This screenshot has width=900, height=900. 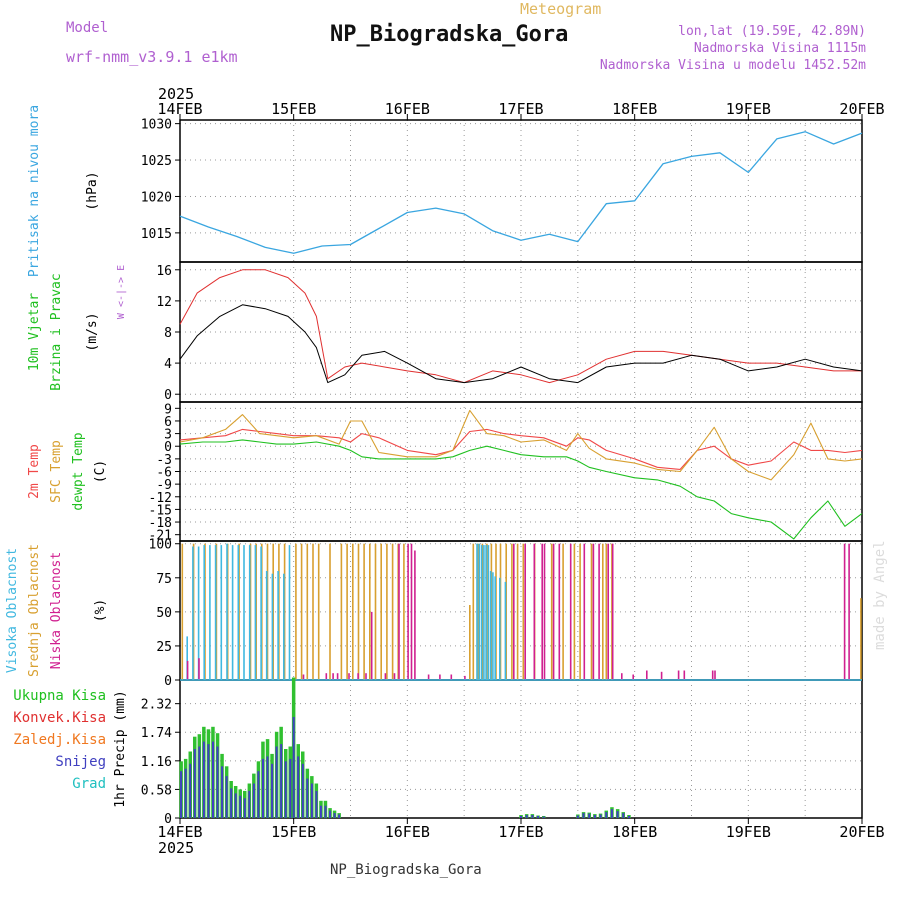 What do you see at coordinates (34, 471) in the screenshot?
I see `temp-ylabel-2m: 2m Temp` at bounding box center [34, 471].